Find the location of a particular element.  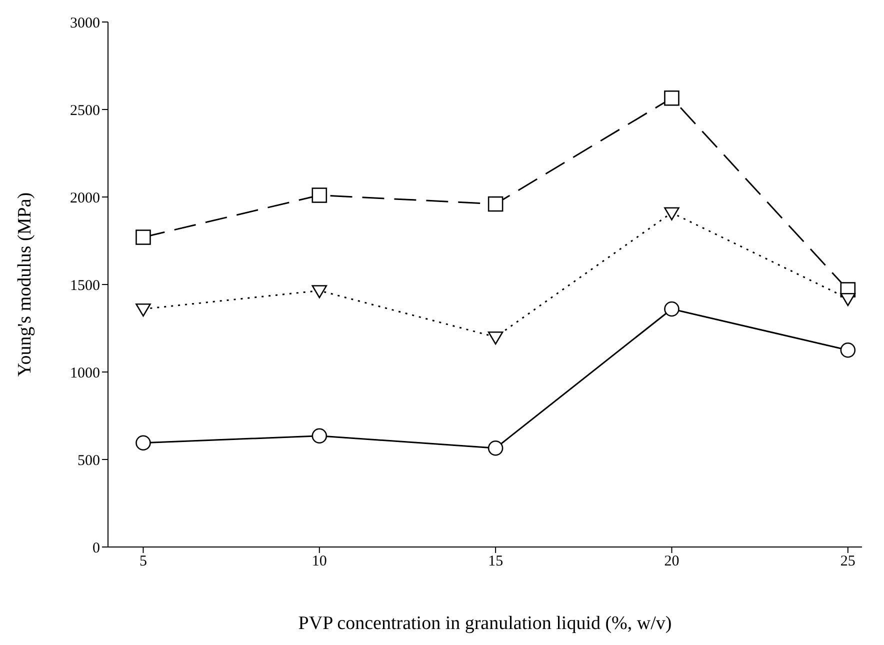

y-tick-label: 500 is located at coordinates (89, 460).